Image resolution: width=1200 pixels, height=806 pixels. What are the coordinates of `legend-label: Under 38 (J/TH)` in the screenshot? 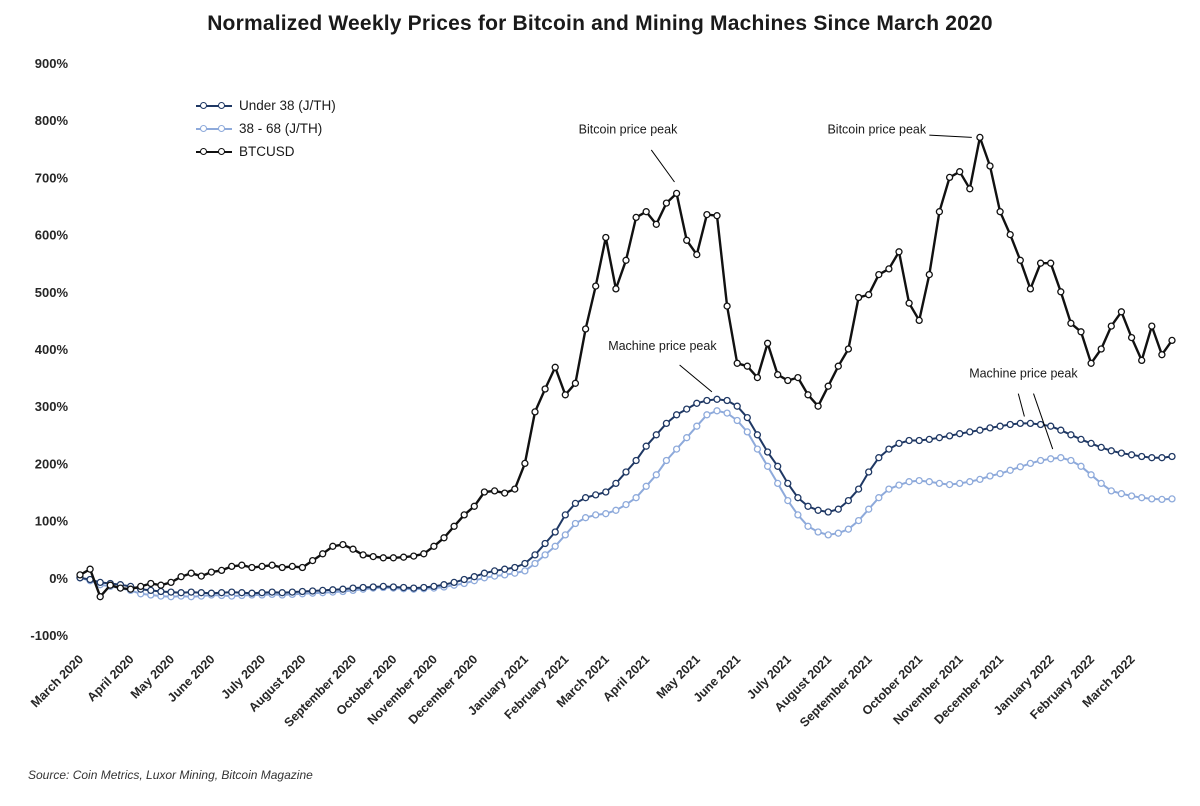 It's located at (287, 105).